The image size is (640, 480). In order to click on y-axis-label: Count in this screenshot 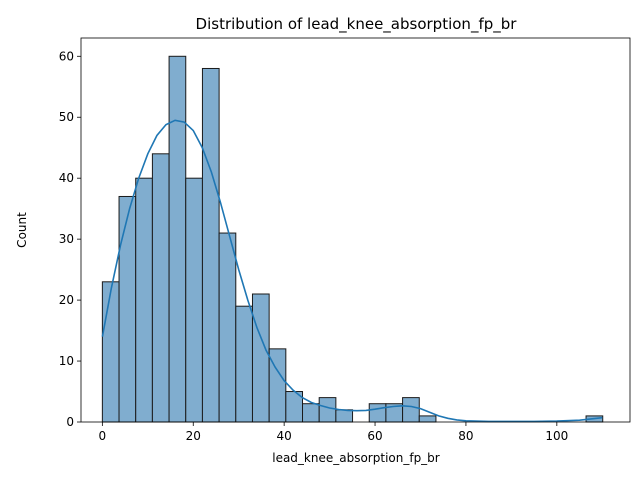, I will do `click(22, 230)`.